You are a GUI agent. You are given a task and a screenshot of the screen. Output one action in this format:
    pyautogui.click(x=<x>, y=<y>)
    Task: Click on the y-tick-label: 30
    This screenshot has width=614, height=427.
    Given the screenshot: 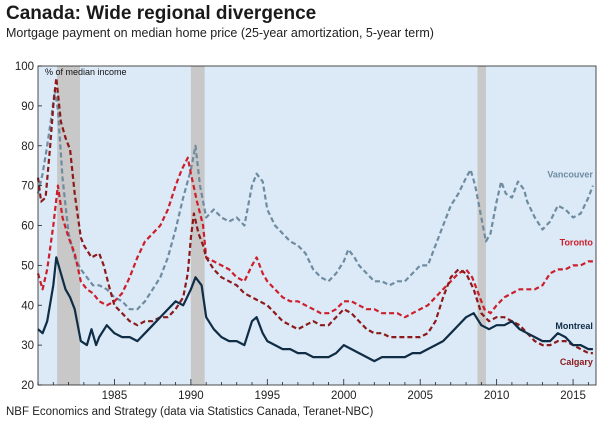 What is the action you would take?
    pyautogui.click(x=27, y=346)
    